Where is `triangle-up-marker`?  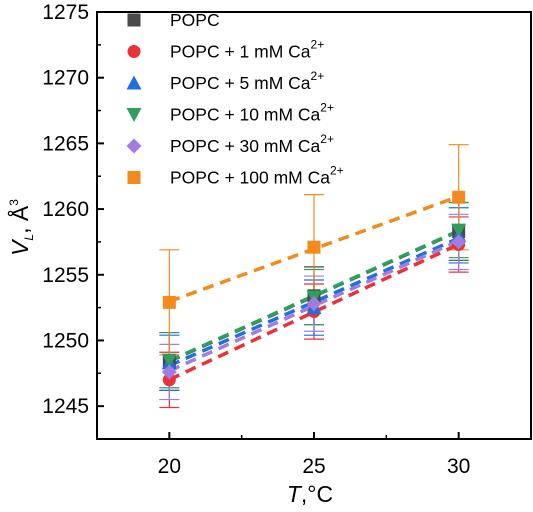 triangle-up-marker is located at coordinates (134, 82).